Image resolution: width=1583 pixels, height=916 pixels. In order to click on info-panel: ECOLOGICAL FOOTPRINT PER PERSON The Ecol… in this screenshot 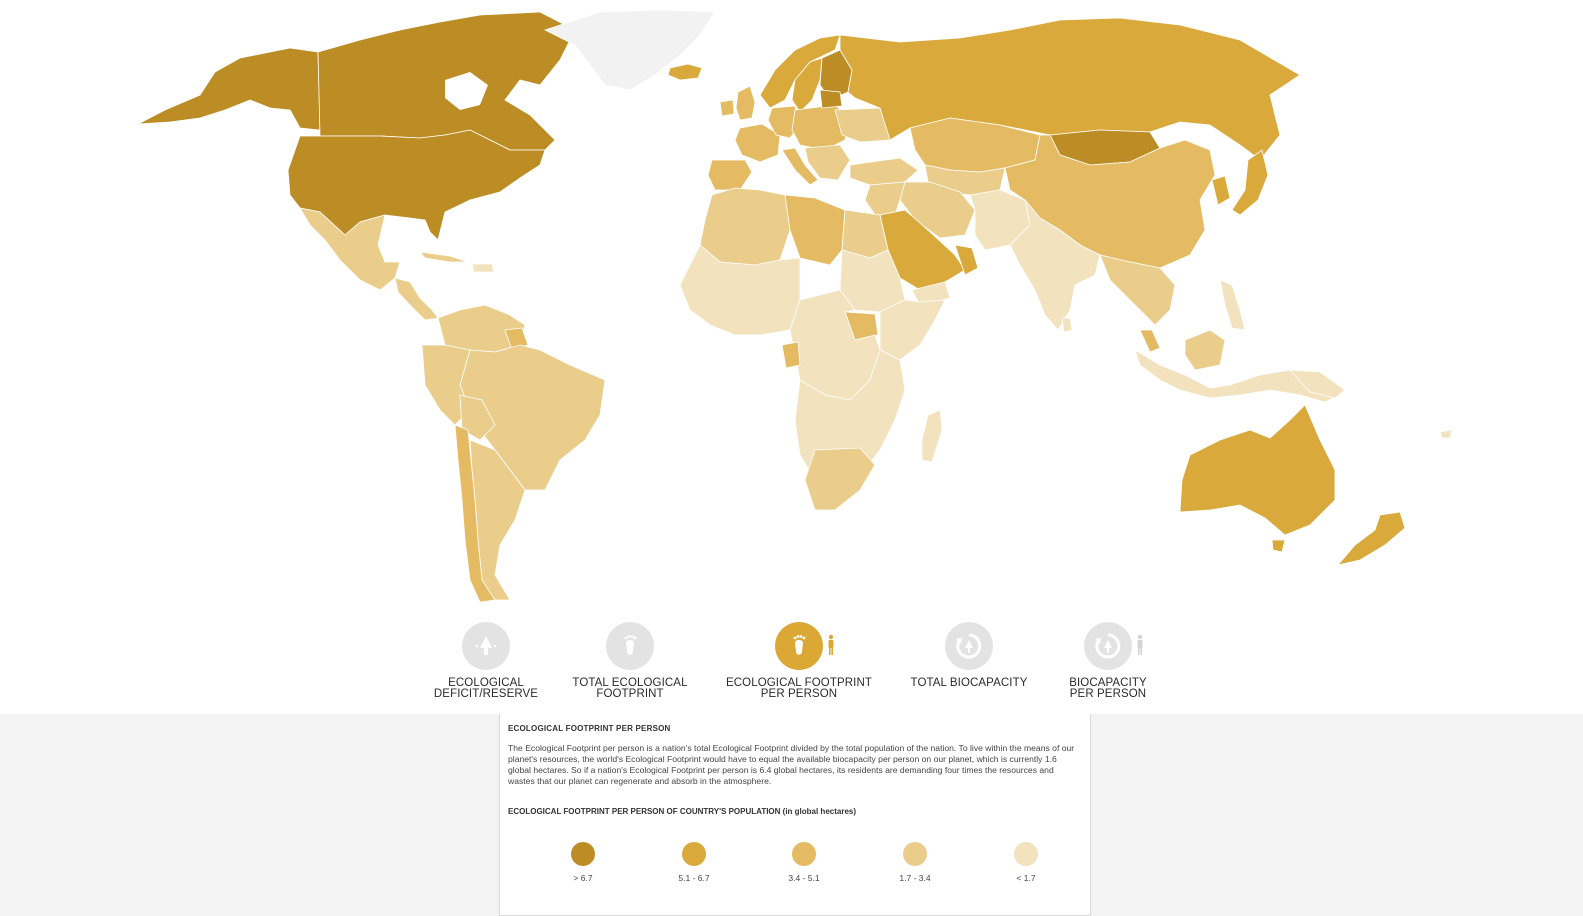, I will do `click(795, 815)`.